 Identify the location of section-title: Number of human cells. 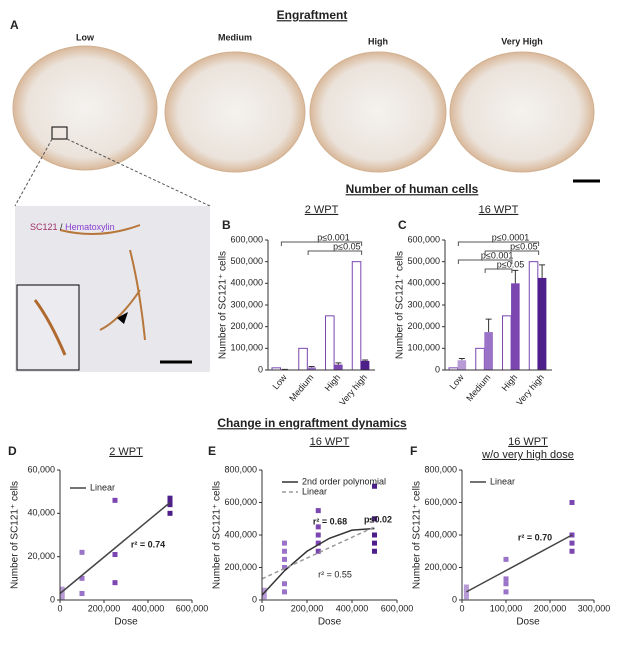
(412, 189).